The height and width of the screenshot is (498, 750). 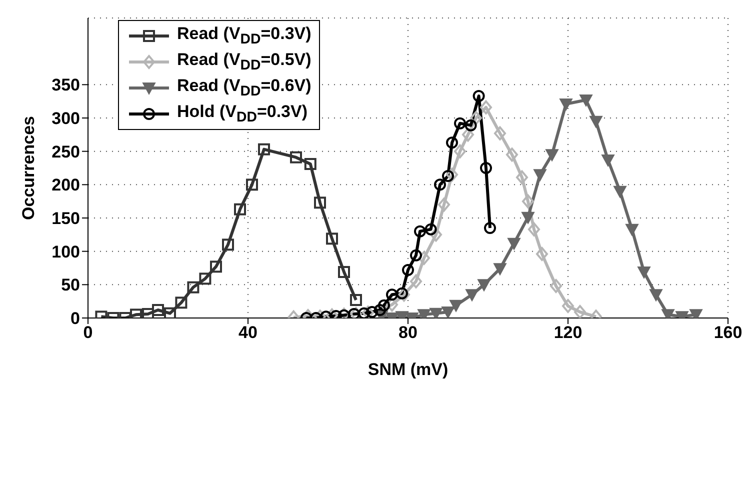 What do you see at coordinates (248, 332) in the screenshot?
I see `x-tick-label: 40` at bounding box center [248, 332].